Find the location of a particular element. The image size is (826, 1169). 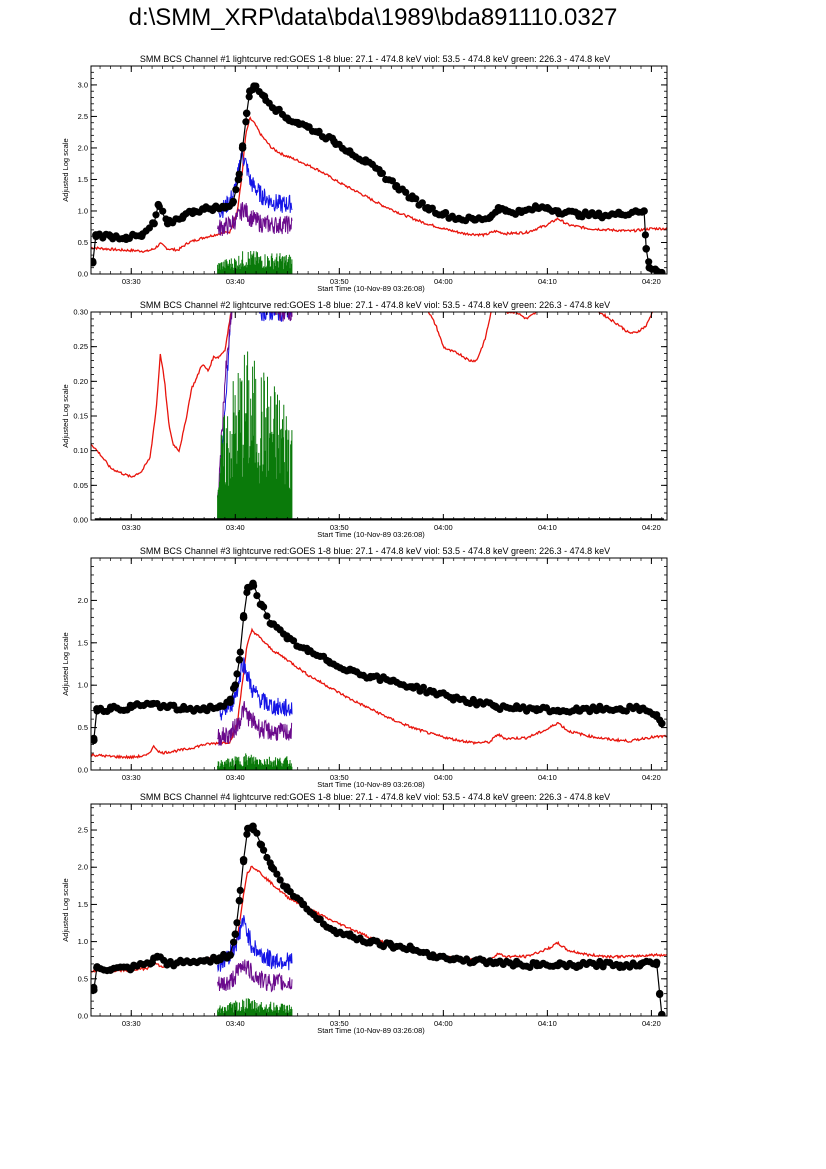

plot-frame is located at coordinates (379, 170).